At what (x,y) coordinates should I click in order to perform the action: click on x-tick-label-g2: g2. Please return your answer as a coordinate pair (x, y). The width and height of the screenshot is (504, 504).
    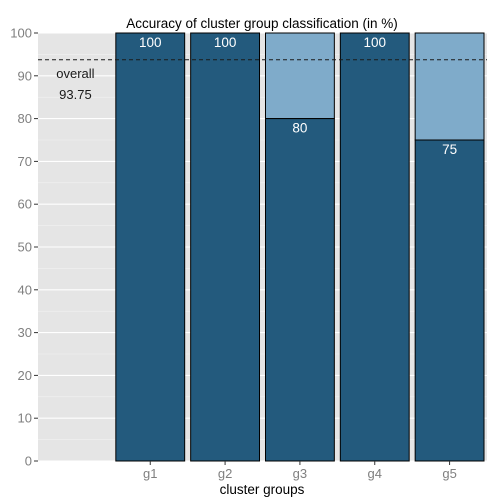
    Looking at the image, I should click on (225, 473).